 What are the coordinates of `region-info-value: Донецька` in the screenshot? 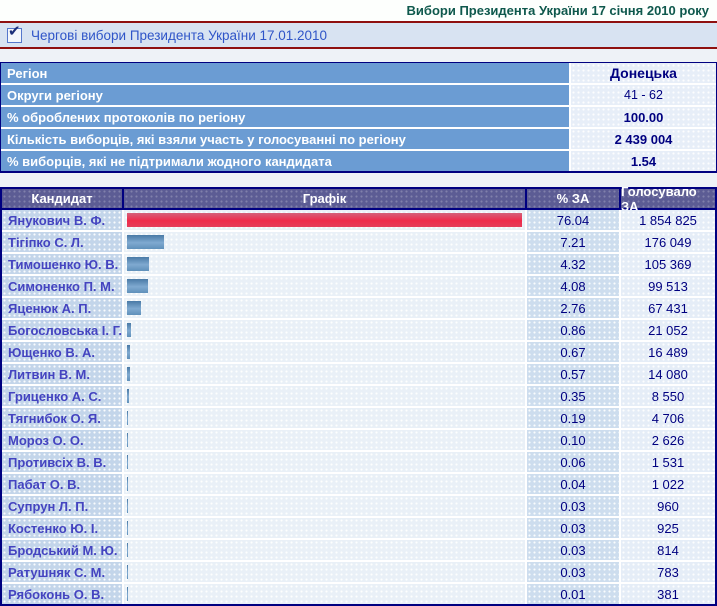 It's located at (643, 73).